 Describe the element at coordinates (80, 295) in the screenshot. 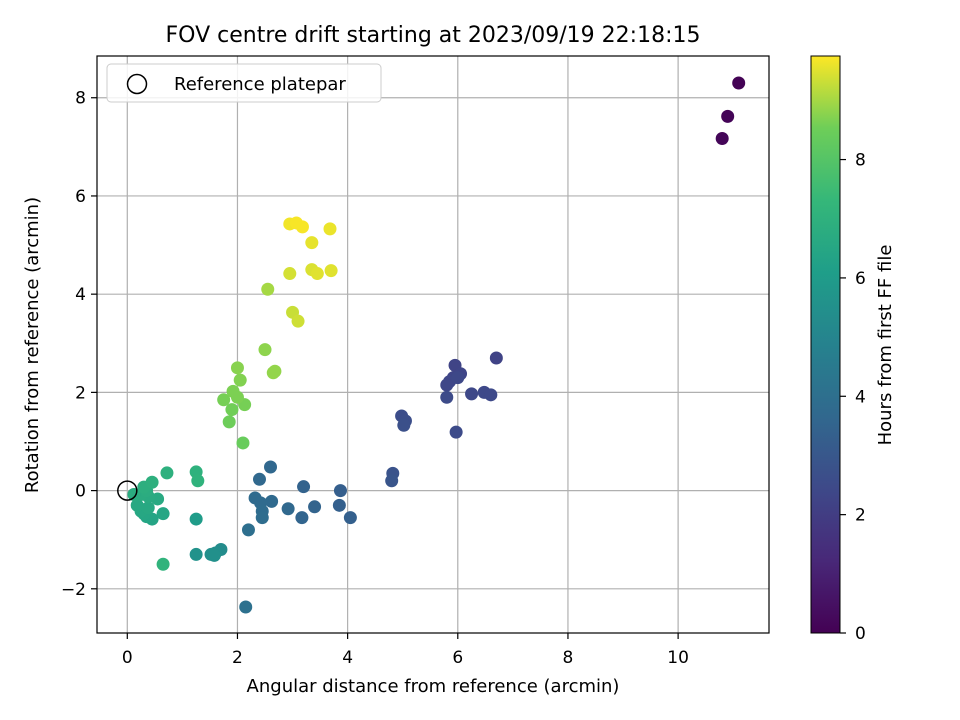

I see `y-tick-label: 4` at that location.